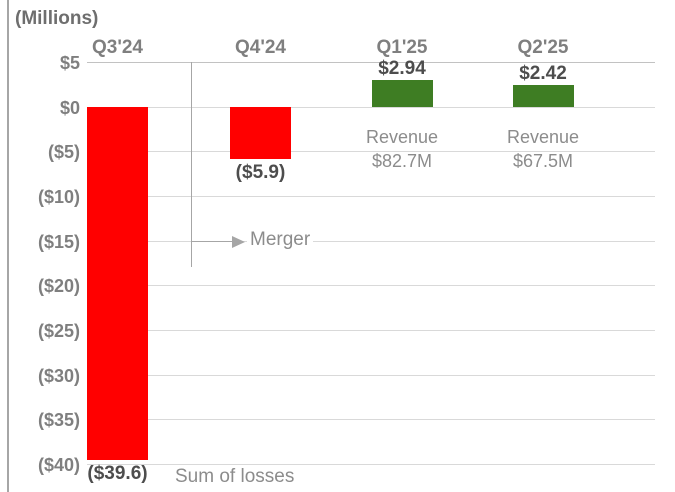  What do you see at coordinates (58, 331) in the screenshot?
I see `y-axis-tick-label: ($25)` at bounding box center [58, 331].